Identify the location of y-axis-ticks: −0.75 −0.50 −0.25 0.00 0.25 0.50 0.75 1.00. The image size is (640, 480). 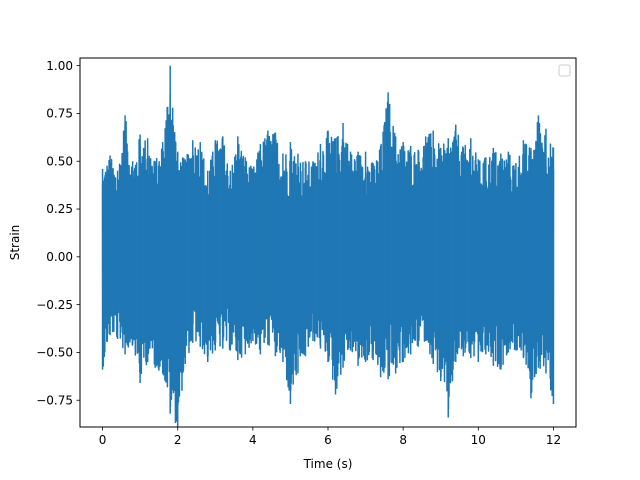
(58, 233).